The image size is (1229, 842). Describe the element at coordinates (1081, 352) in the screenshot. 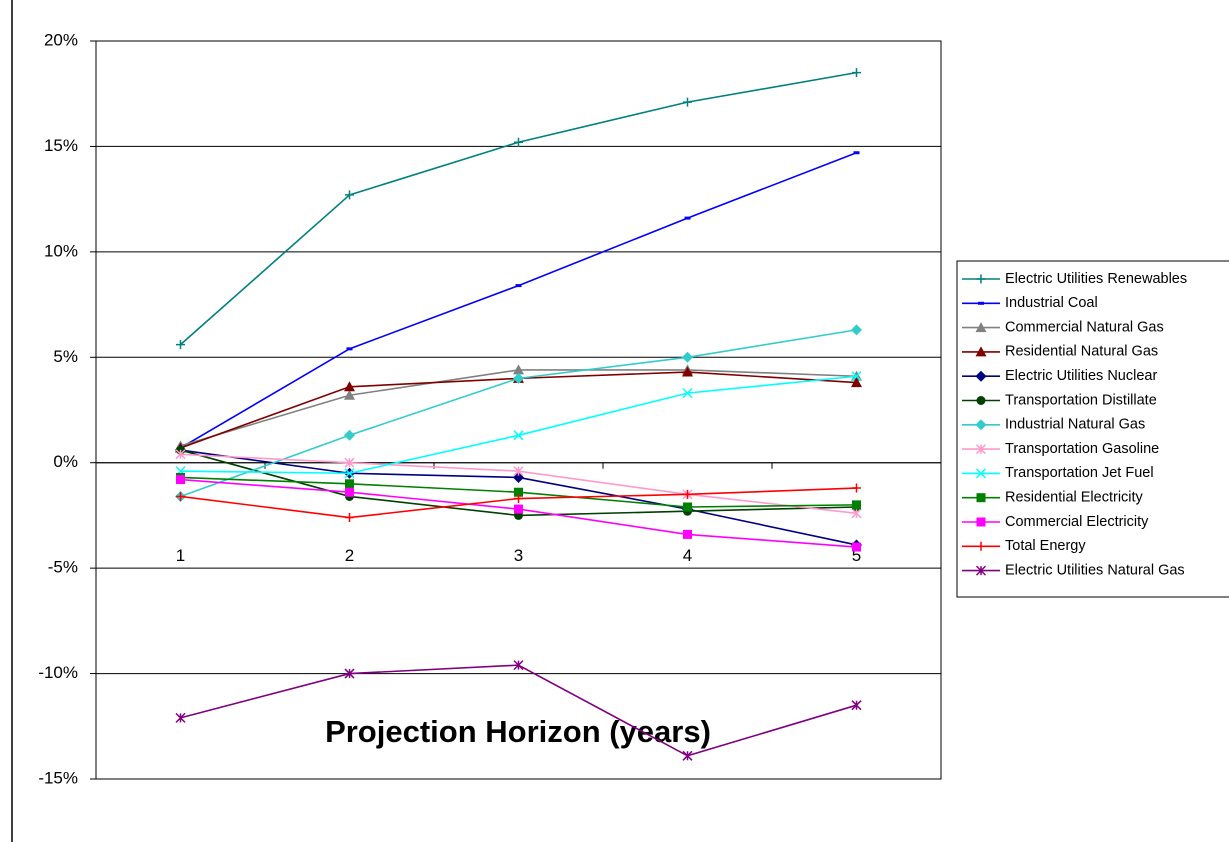

I see `legend-label: Residential Natural Gas` at that location.